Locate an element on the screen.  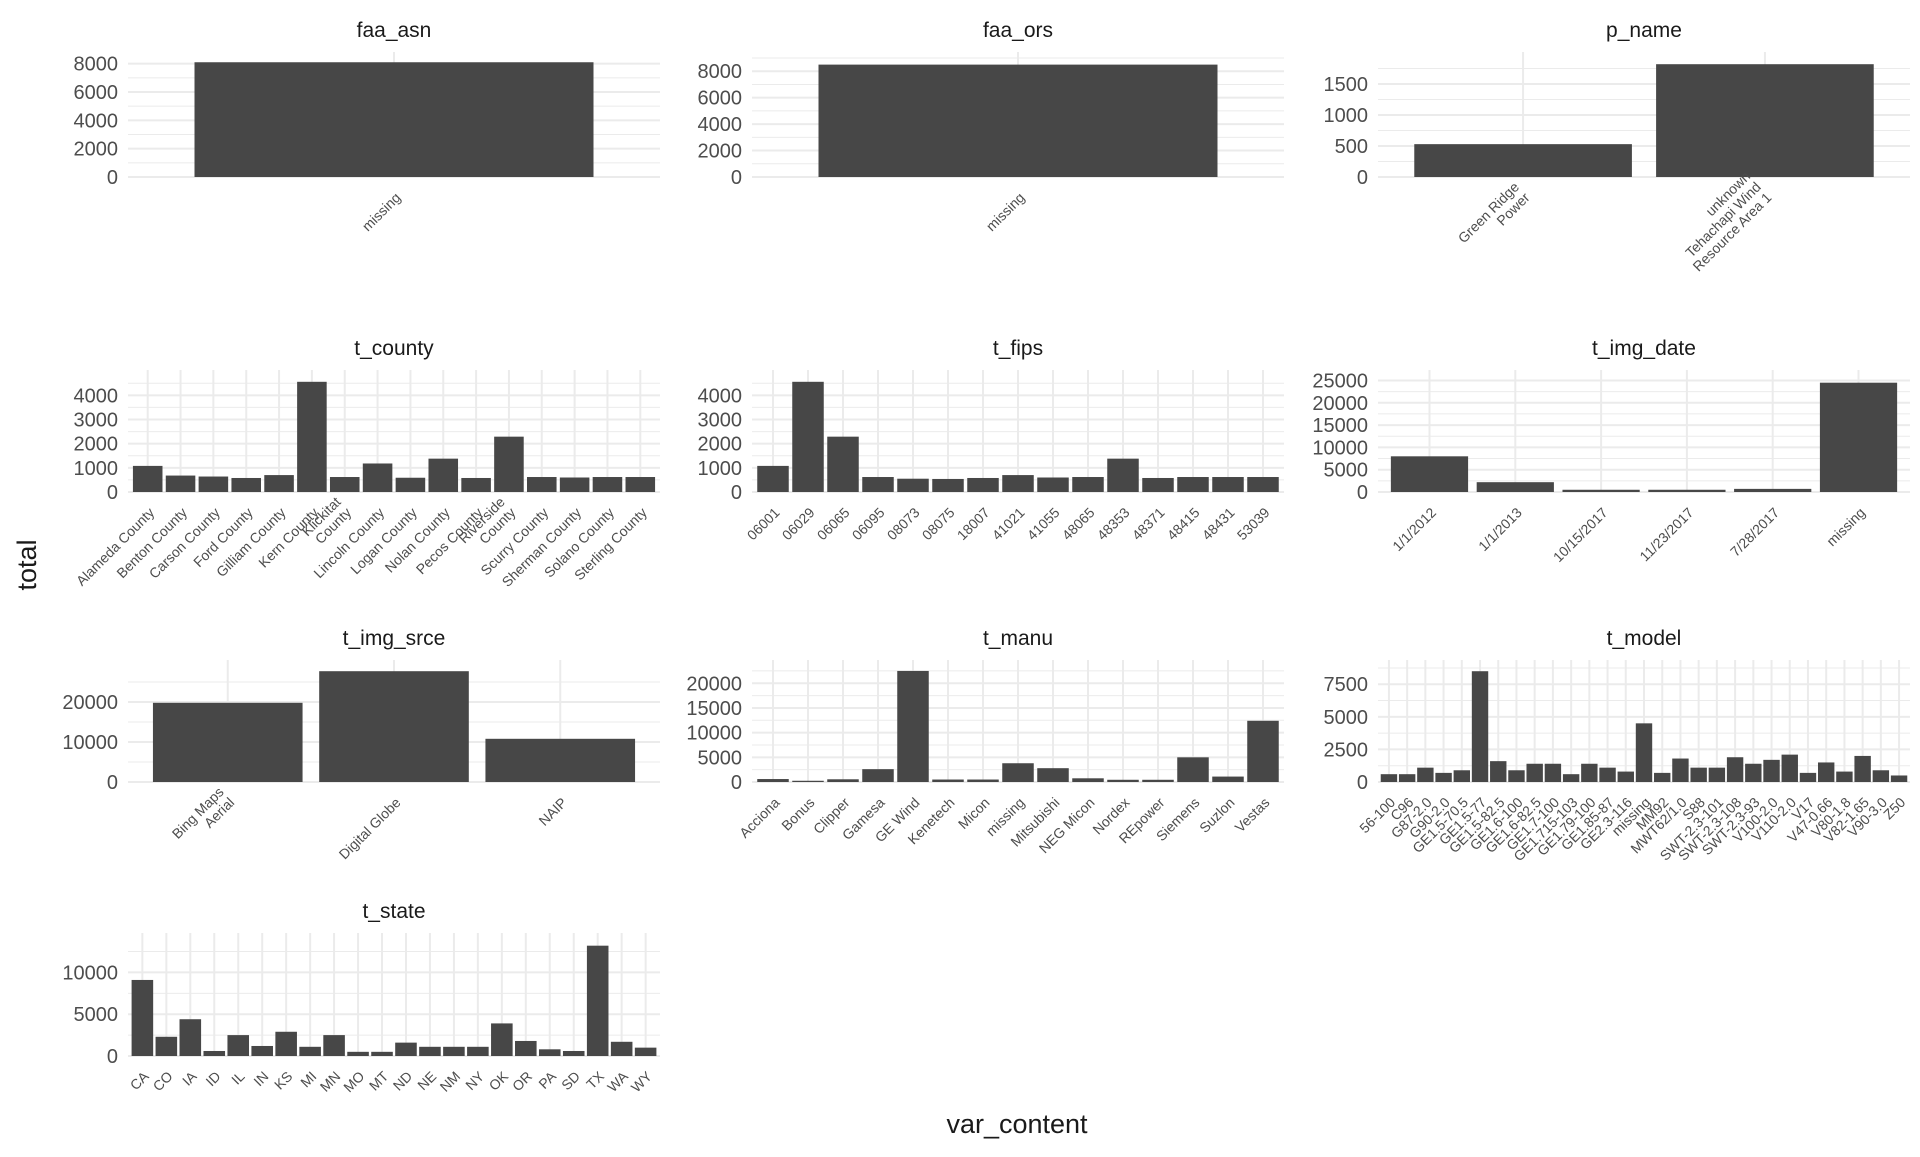
x-tick-label: Acciona is located at coordinates (759, 817).